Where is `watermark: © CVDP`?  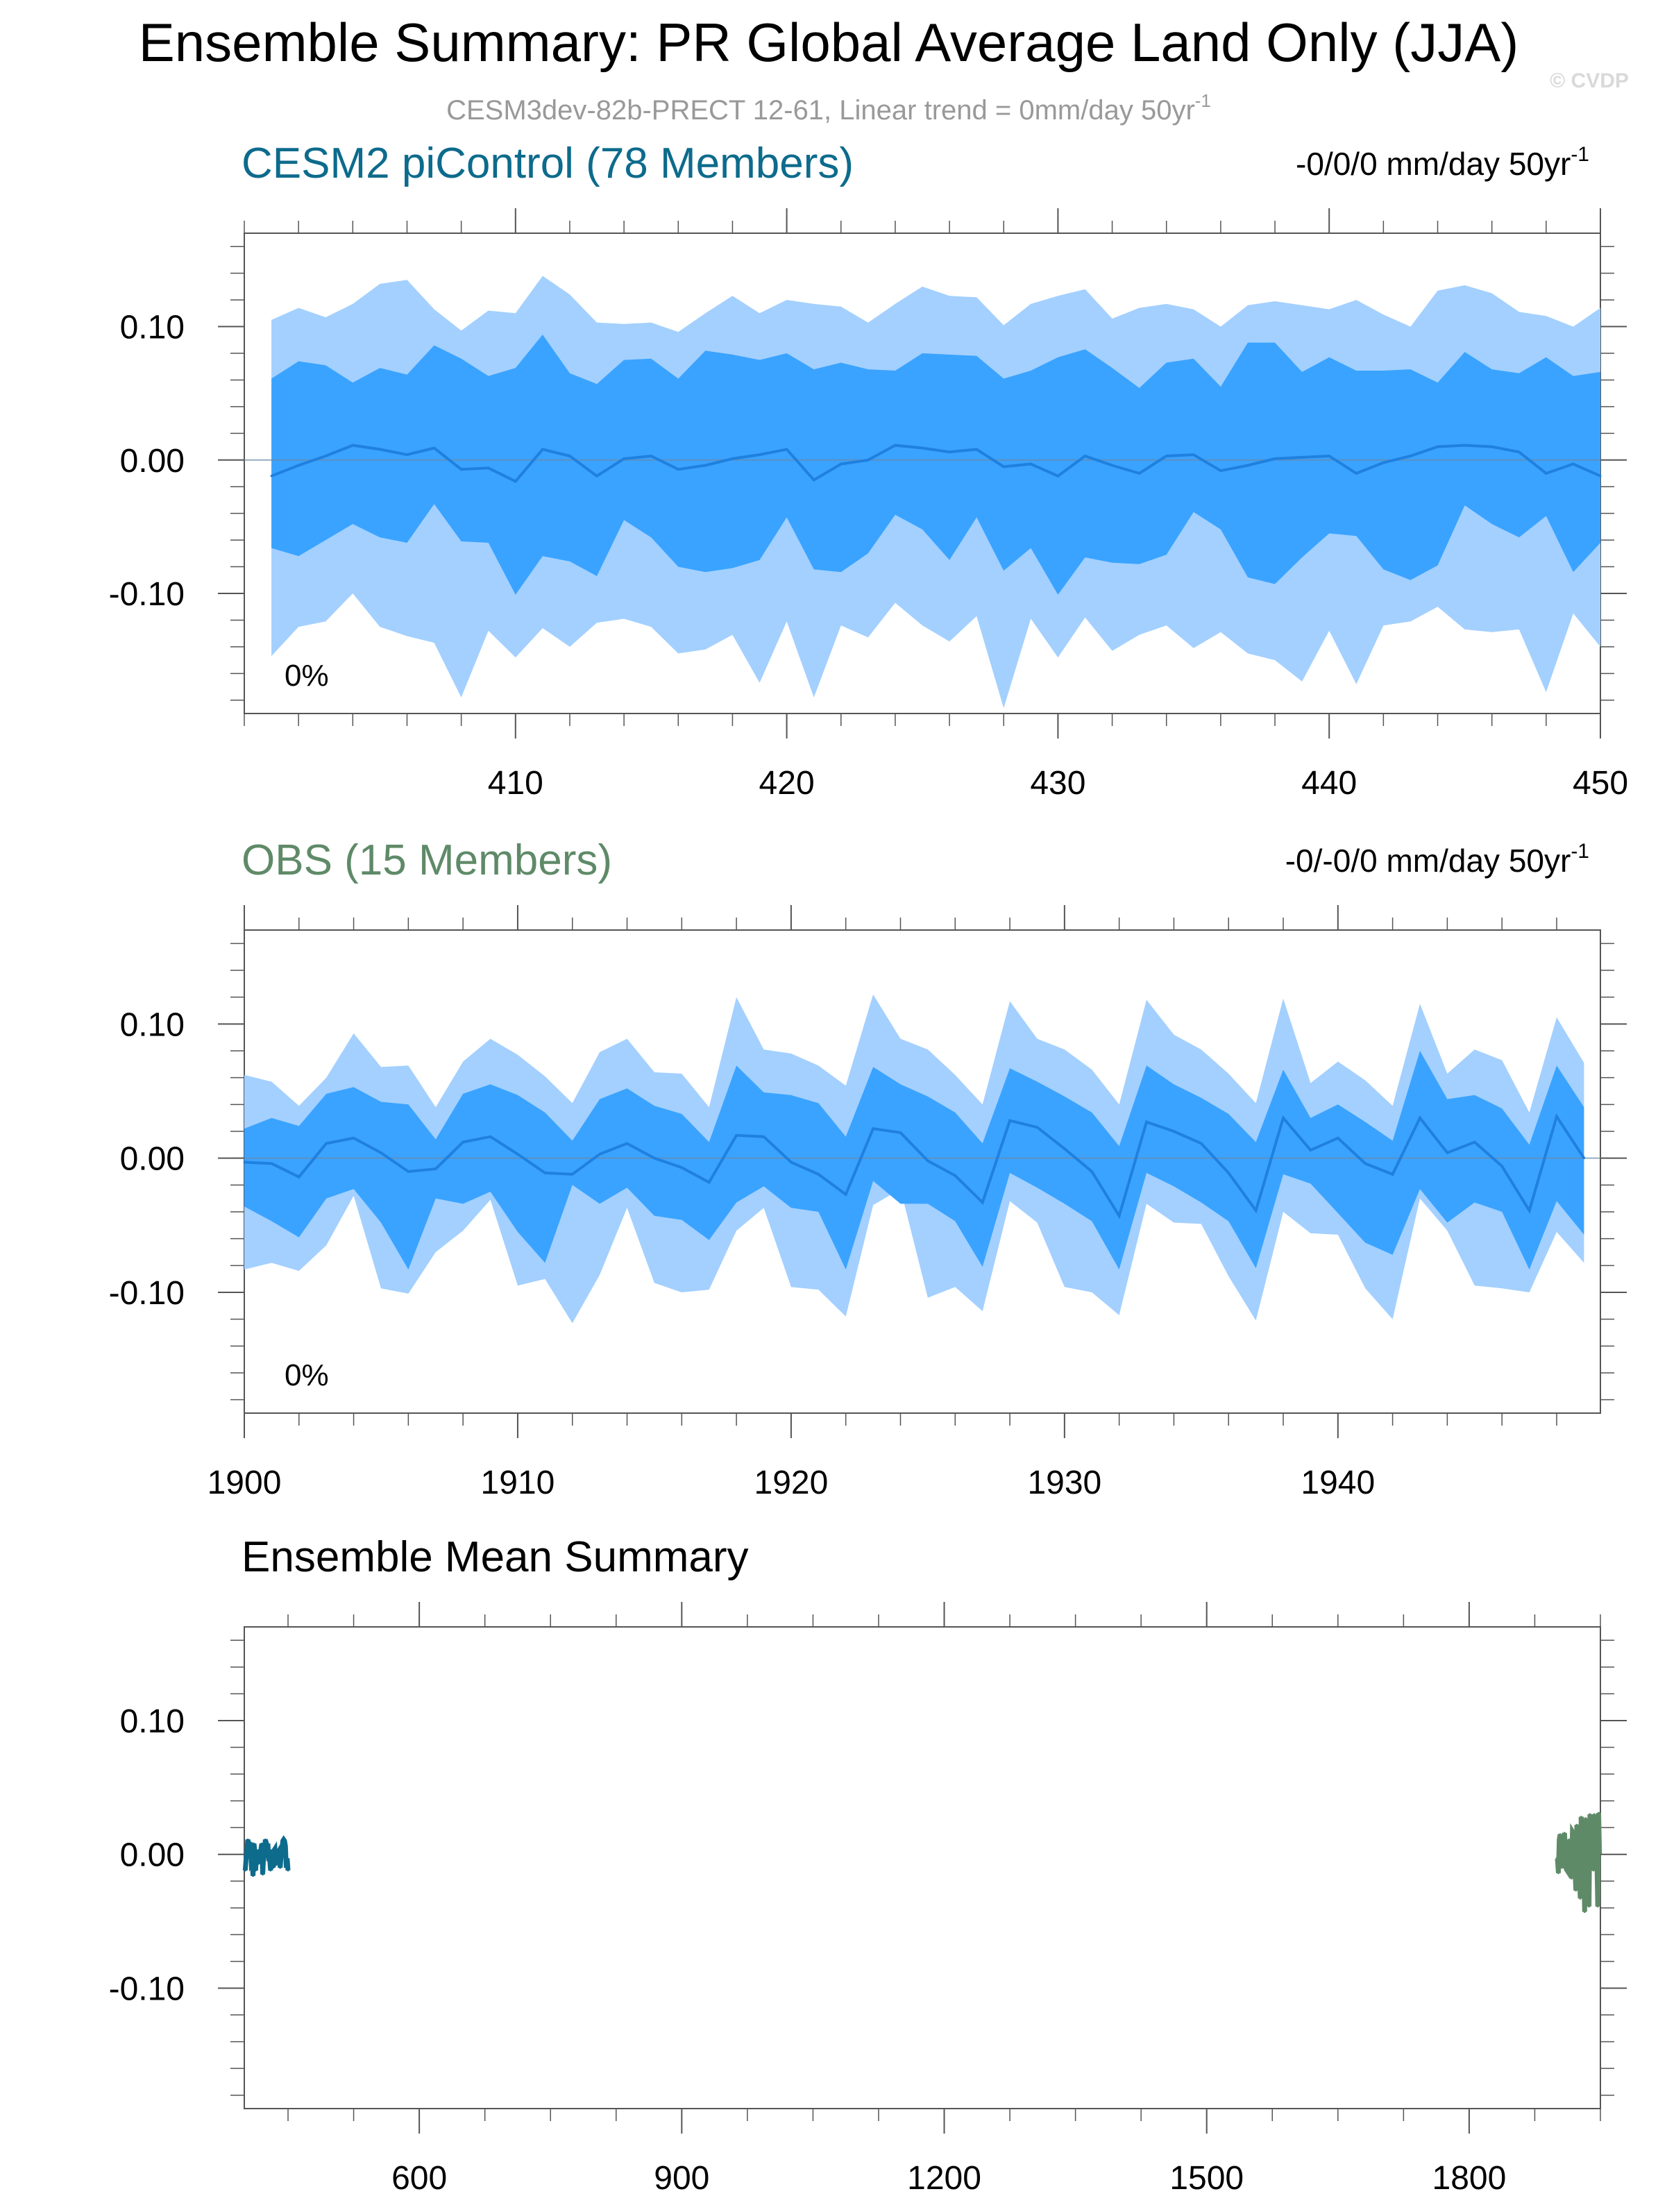 watermark: © CVDP is located at coordinates (1589, 81).